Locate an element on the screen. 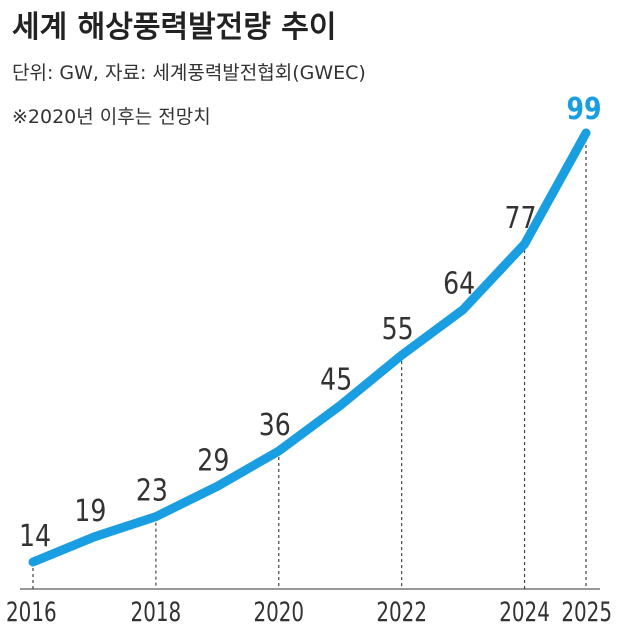 The width and height of the screenshot is (620, 627). data-label-2020: 36 is located at coordinates (275, 425).